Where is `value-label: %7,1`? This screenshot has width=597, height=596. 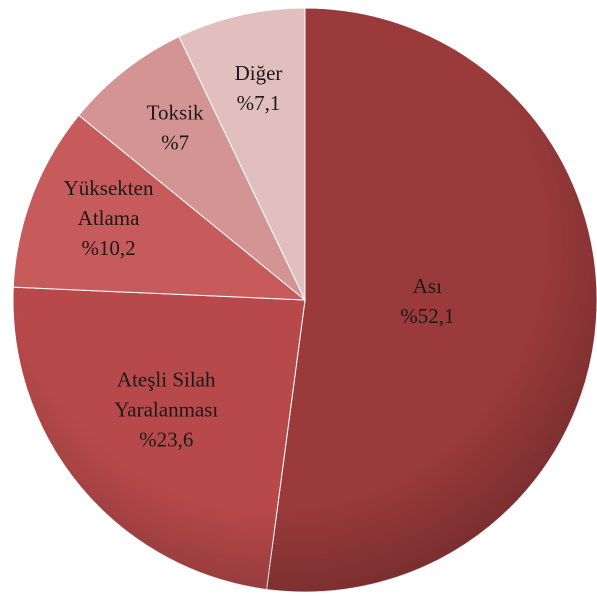 value-label: %7,1 is located at coordinates (259, 103).